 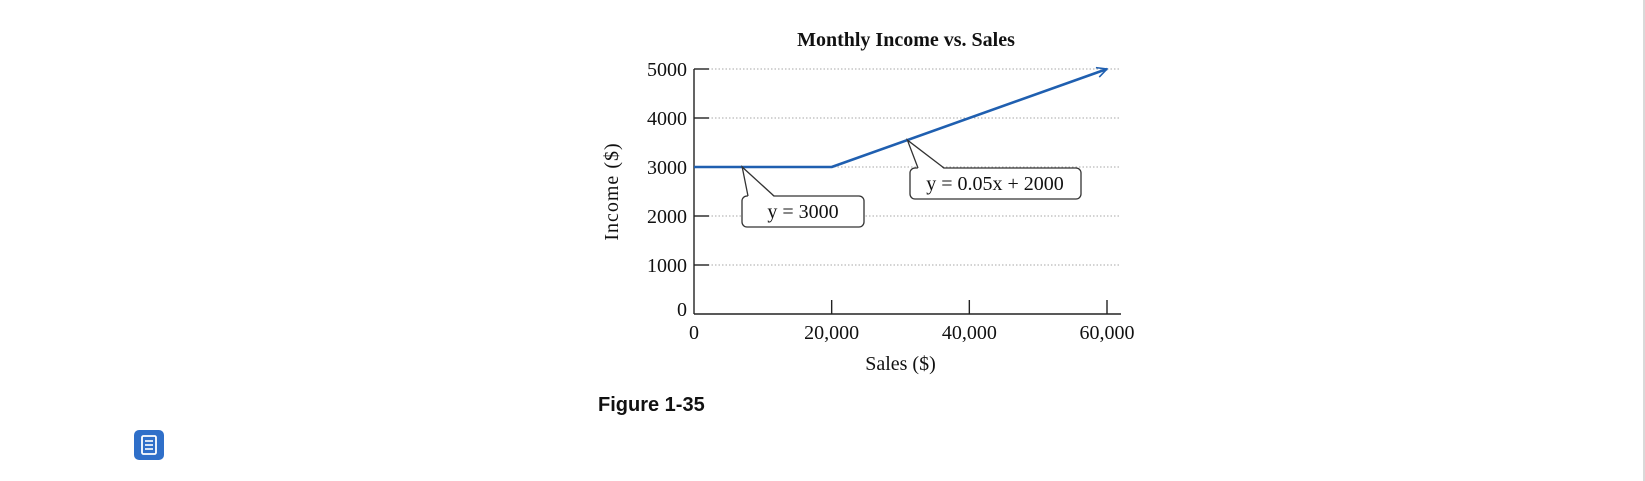 I want to click on document-icon, so click(x=149, y=445).